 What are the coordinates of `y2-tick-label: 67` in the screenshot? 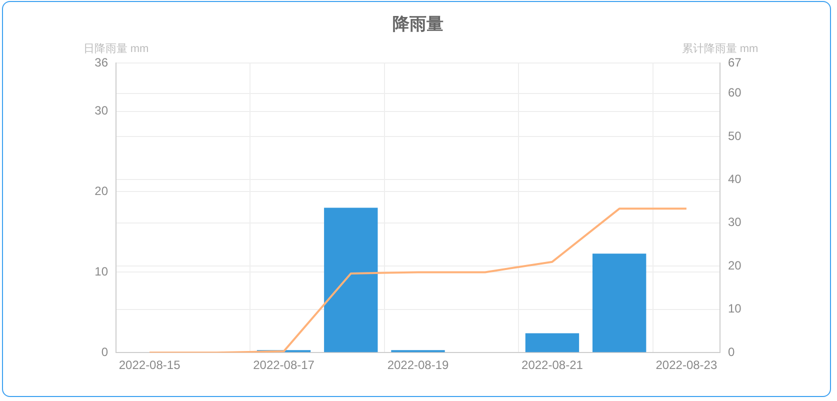 It's located at (735, 62).